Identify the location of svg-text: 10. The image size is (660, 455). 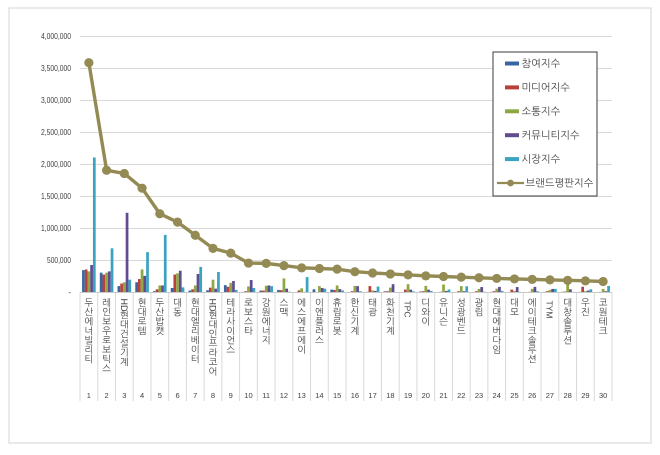
(248, 395).